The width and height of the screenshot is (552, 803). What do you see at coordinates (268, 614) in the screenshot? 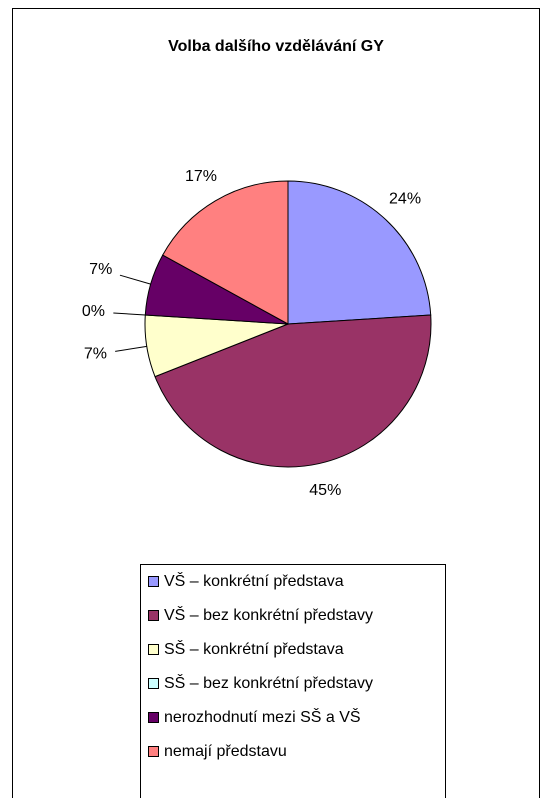
I see `legend-label: VŠ – bez konkrétní představy` at bounding box center [268, 614].